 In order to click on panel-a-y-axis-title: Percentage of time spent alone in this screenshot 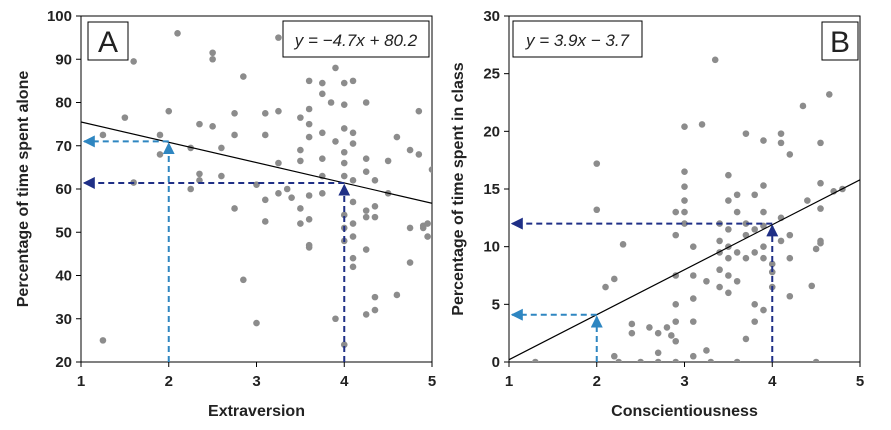, I will do `click(23, 189)`.